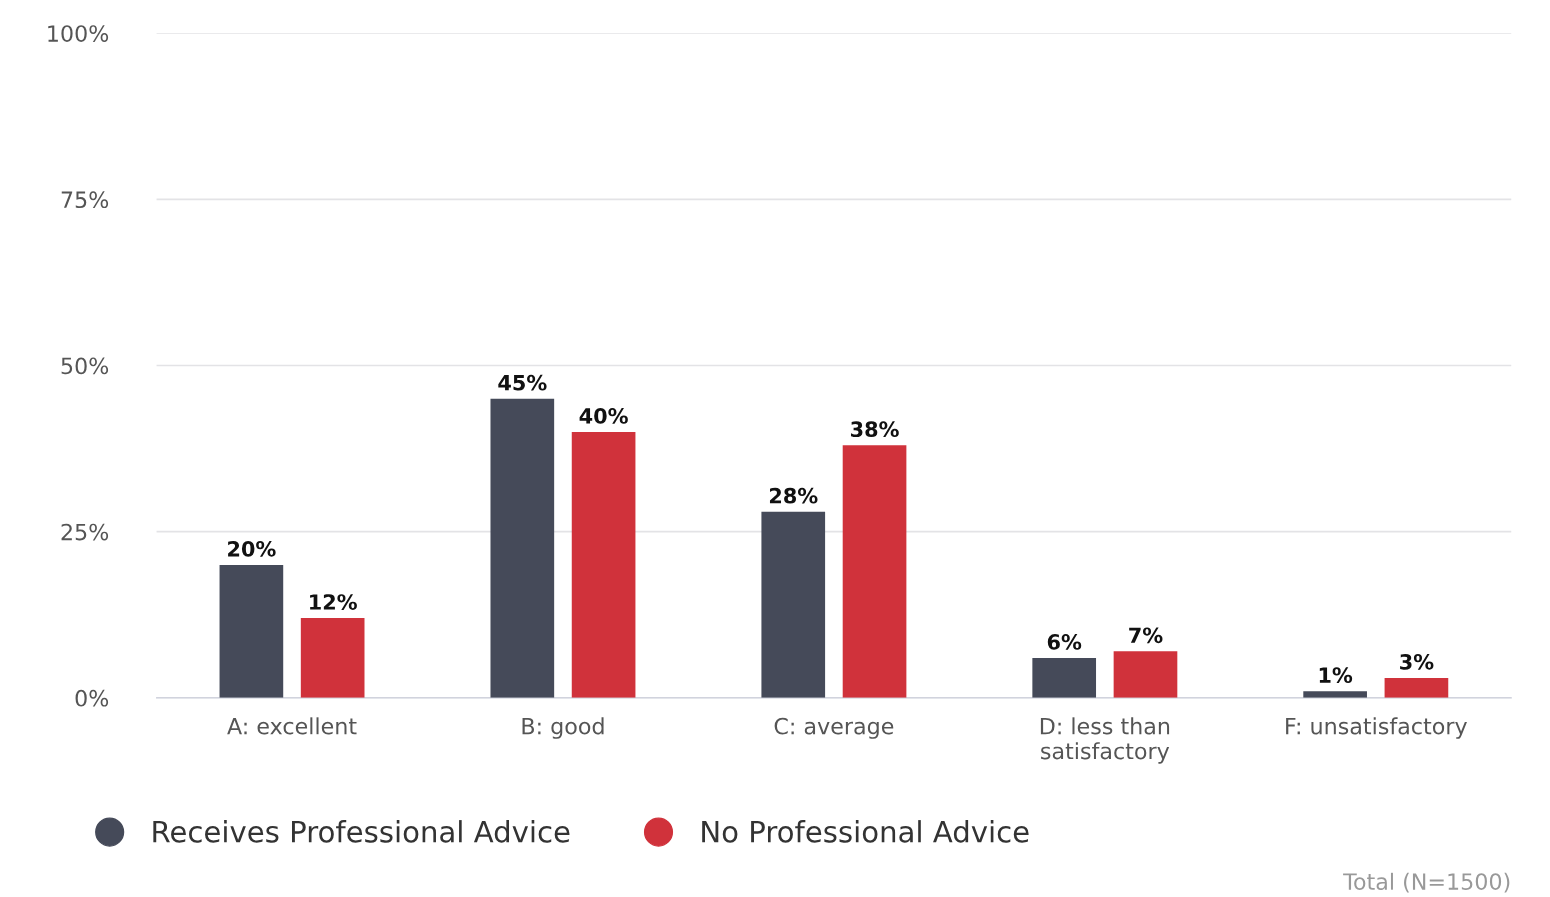 The width and height of the screenshot is (1550, 897). What do you see at coordinates (92, 698) in the screenshot?
I see `y-tick-label: 0%` at bounding box center [92, 698].